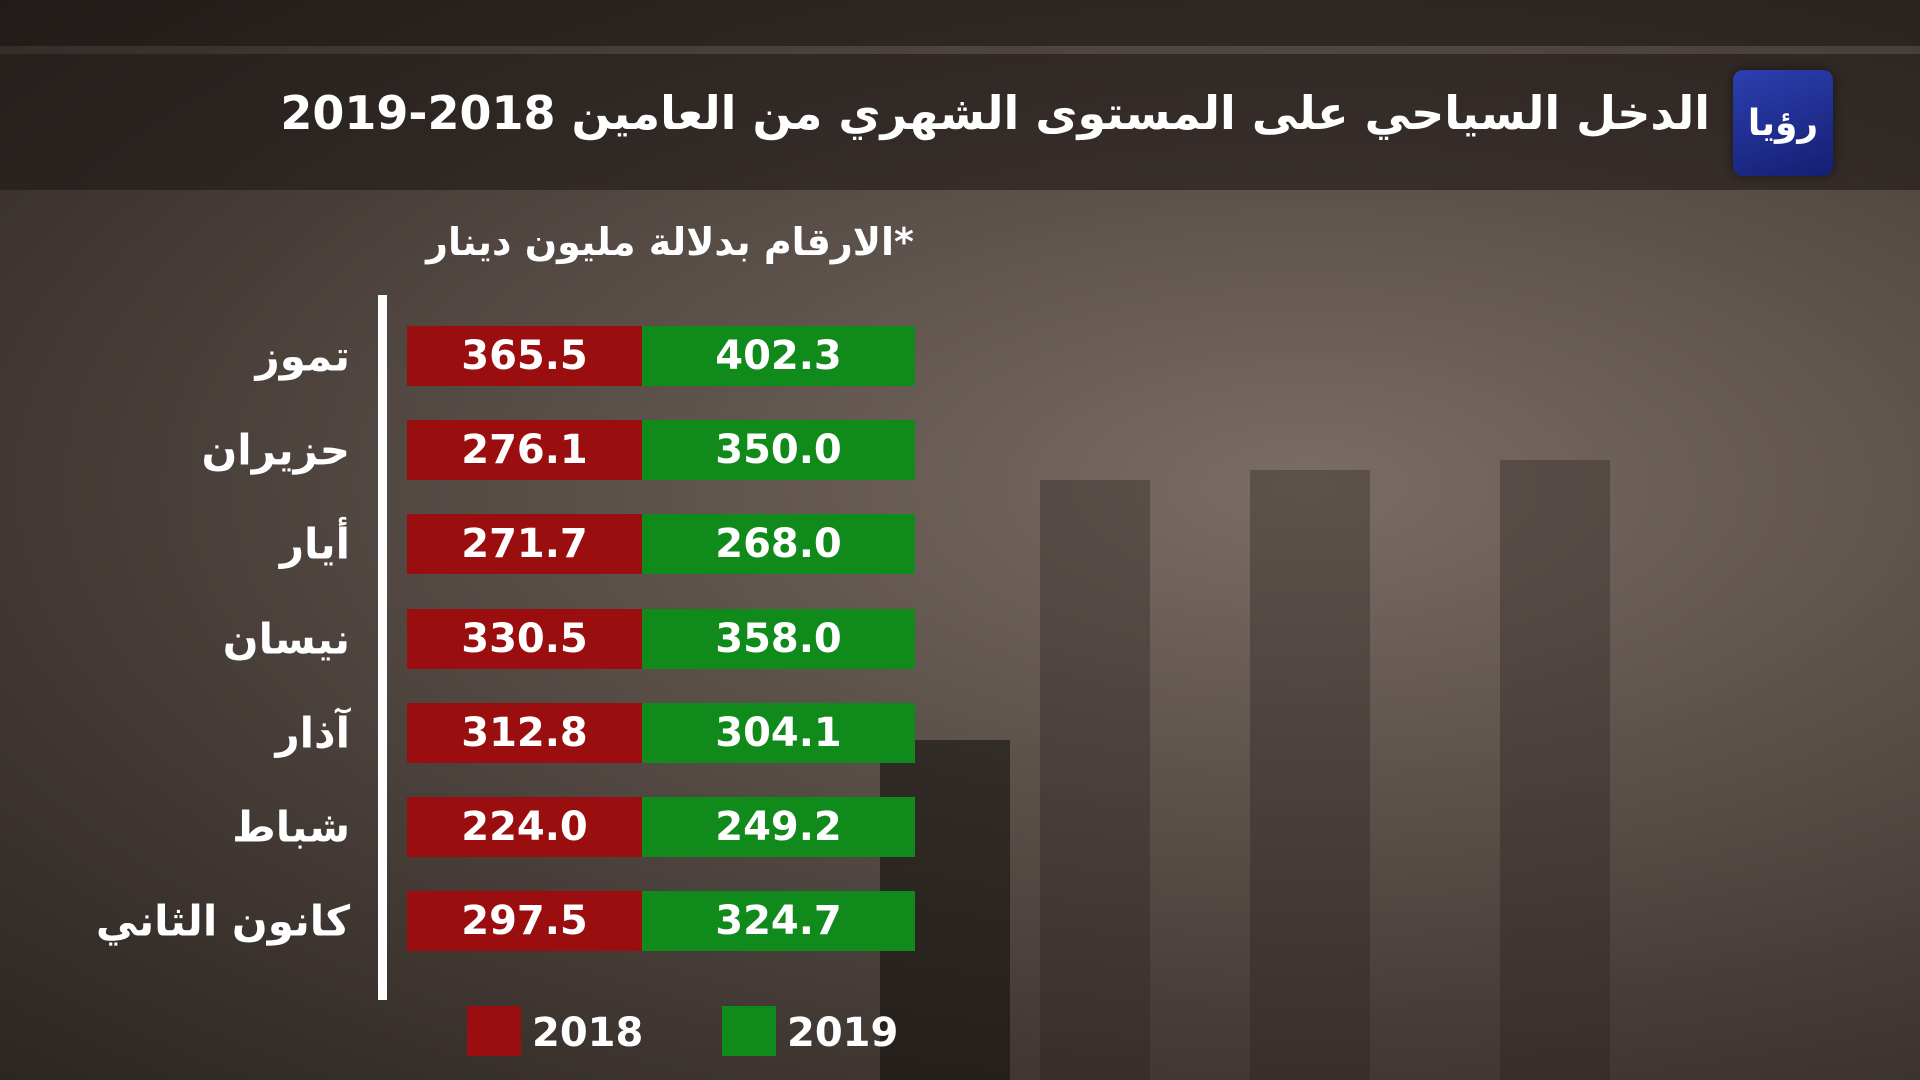 This screenshot has height=1080, width=1920. Describe the element at coordinates (524, 827) in the screenshot. I see `value-cell: 224.0` at that location.